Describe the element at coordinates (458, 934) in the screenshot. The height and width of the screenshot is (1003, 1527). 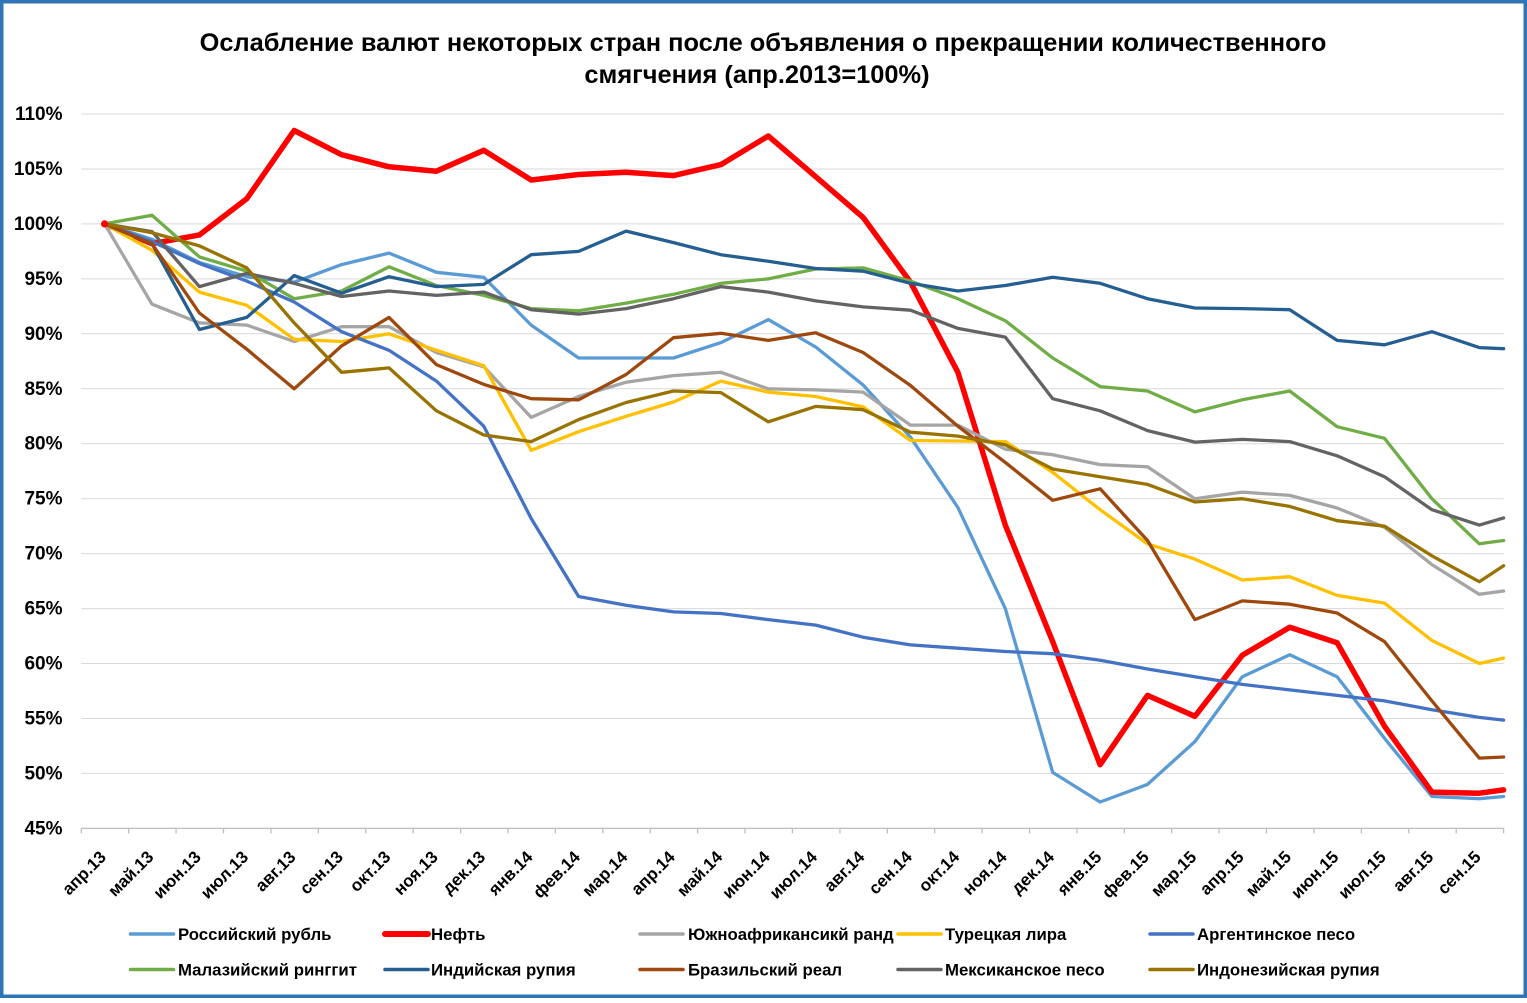
I see `svg-text: Нефть` at that location.